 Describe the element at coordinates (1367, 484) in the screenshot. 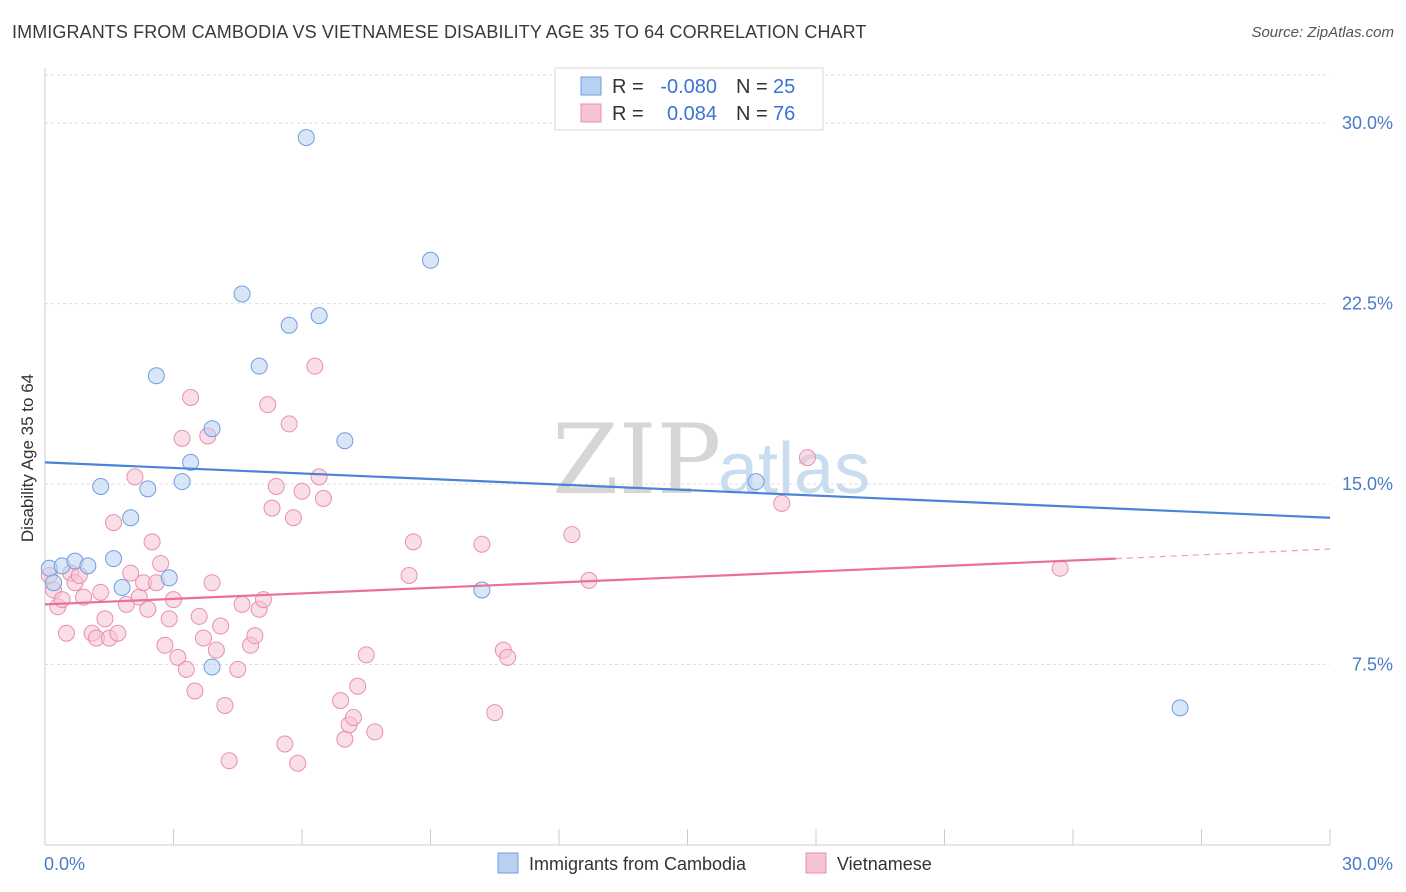

I see `y-tick-label: 15.0%` at that location.